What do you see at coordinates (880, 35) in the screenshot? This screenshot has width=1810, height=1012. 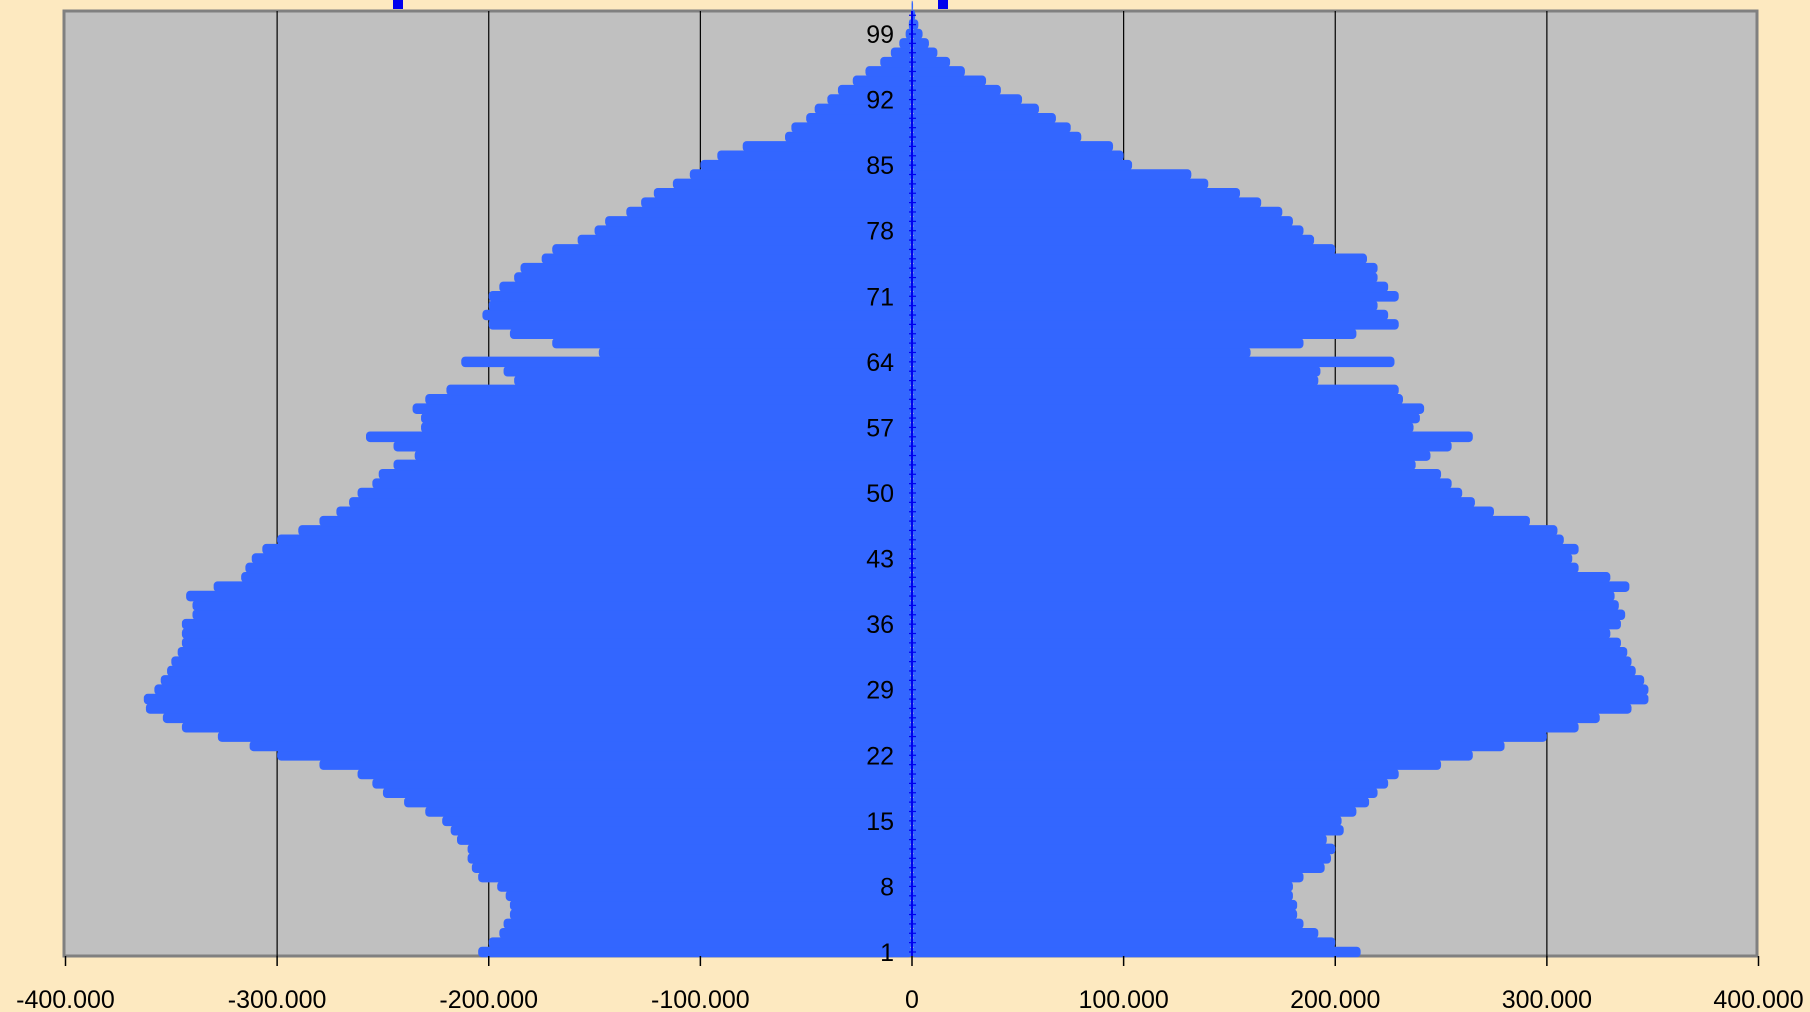 I see `y-tick-label: 99` at bounding box center [880, 35].